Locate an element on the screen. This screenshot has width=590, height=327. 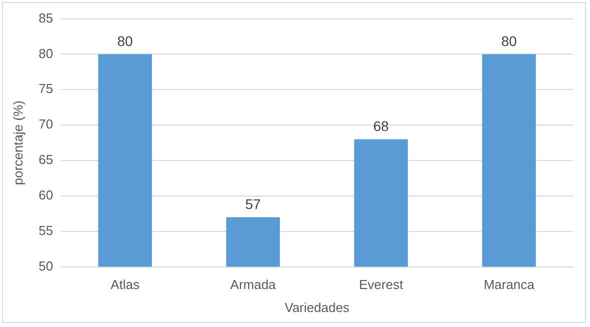
y-axis-title: porcentaje (%) is located at coordinates (18, 143).